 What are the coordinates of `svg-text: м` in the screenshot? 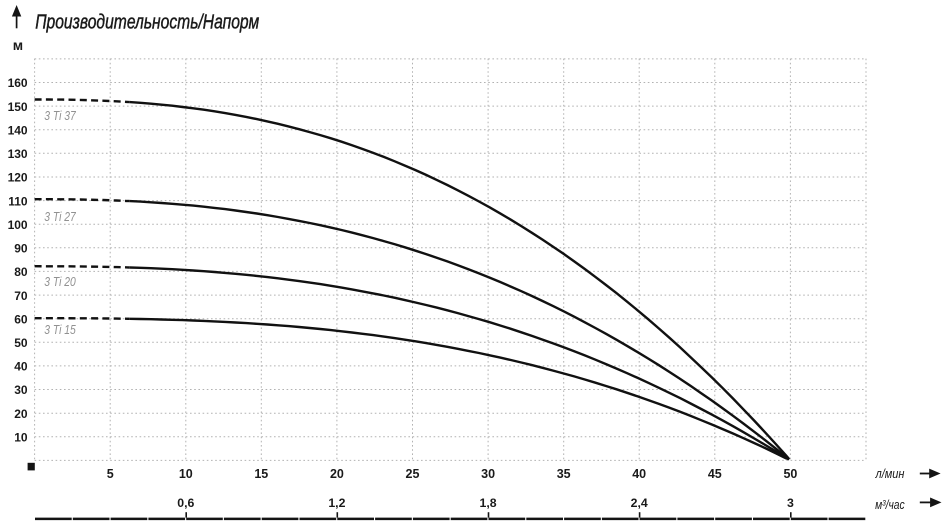 It's located at (18, 45).